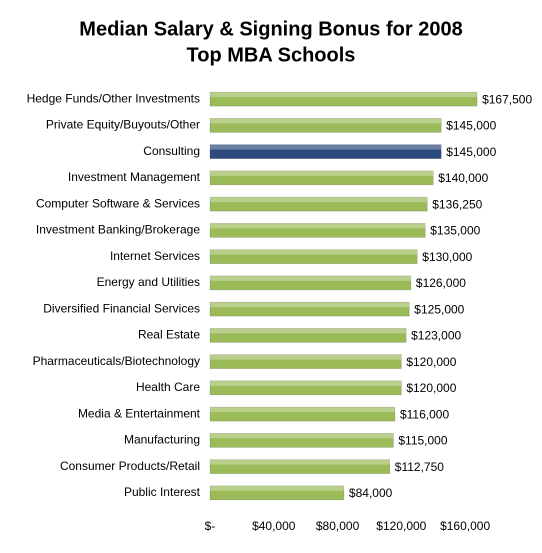 The height and width of the screenshot is (553, 542). What do you see at coordinates (171, 151) in the screenshot?
I see `y-tick-label: Consulting` at bounding box center [171, 151].